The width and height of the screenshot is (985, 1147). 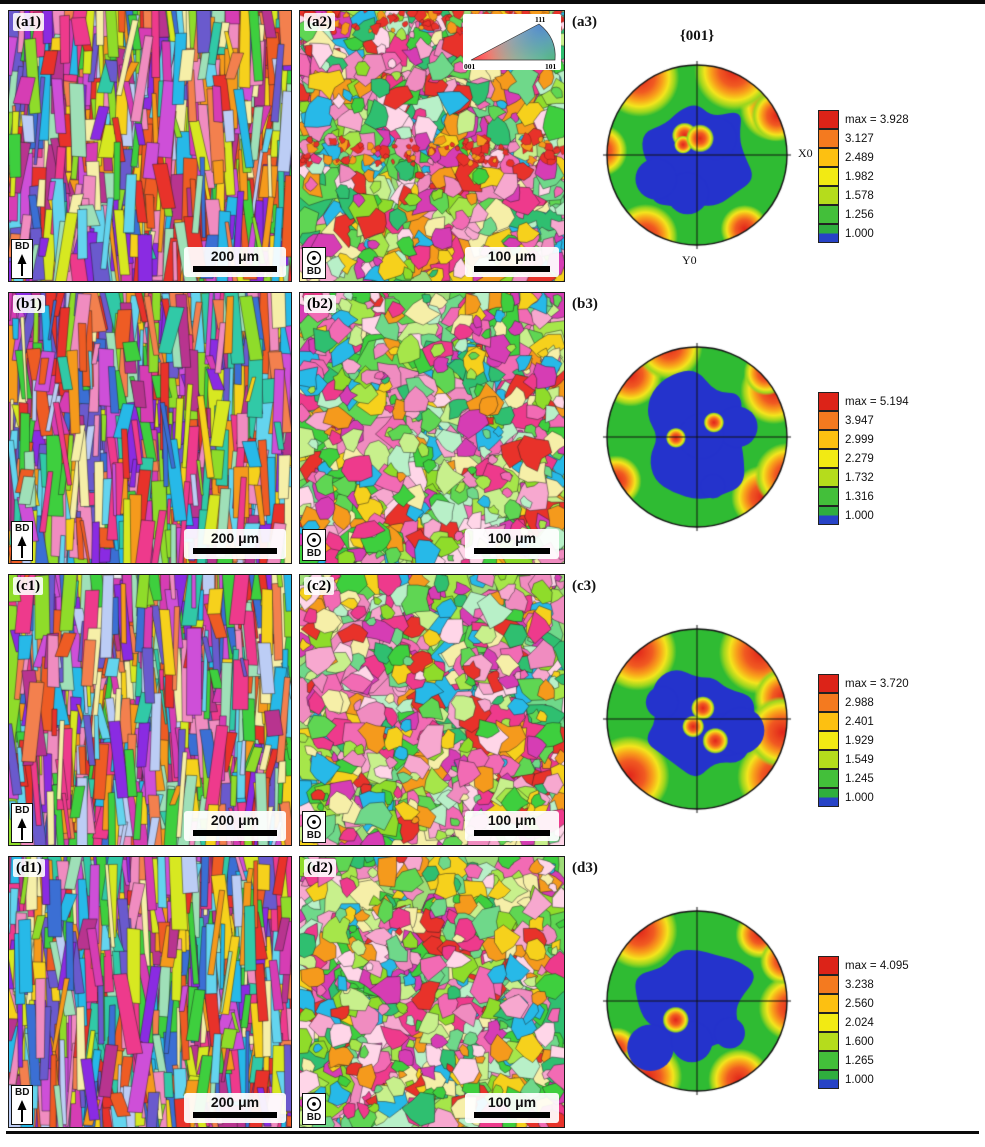 I want to click on legend-row: 2.988, so click(x=863, y=702).